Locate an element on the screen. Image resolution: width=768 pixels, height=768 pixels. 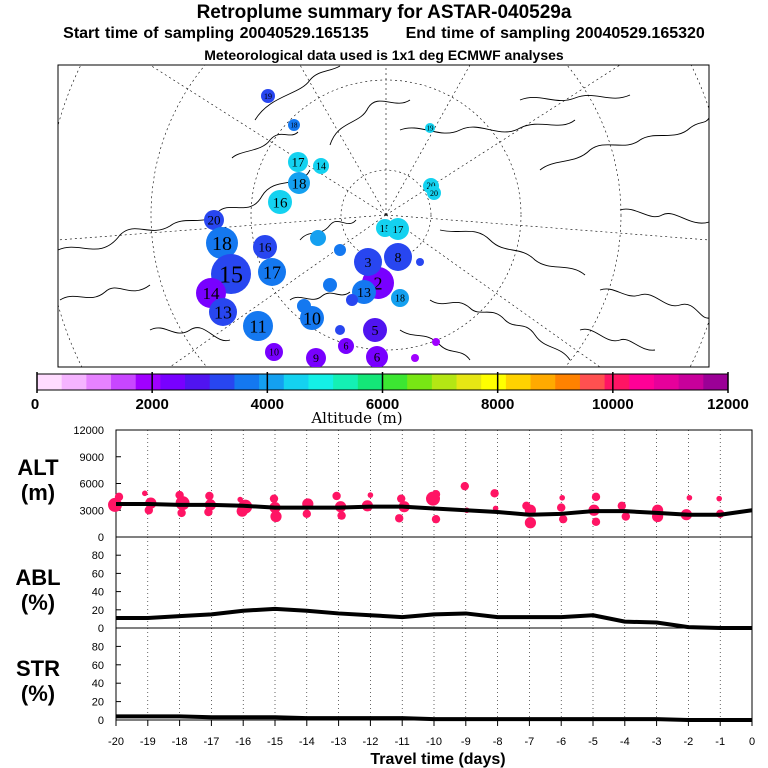
series-line is located at coordinates (434, 618).